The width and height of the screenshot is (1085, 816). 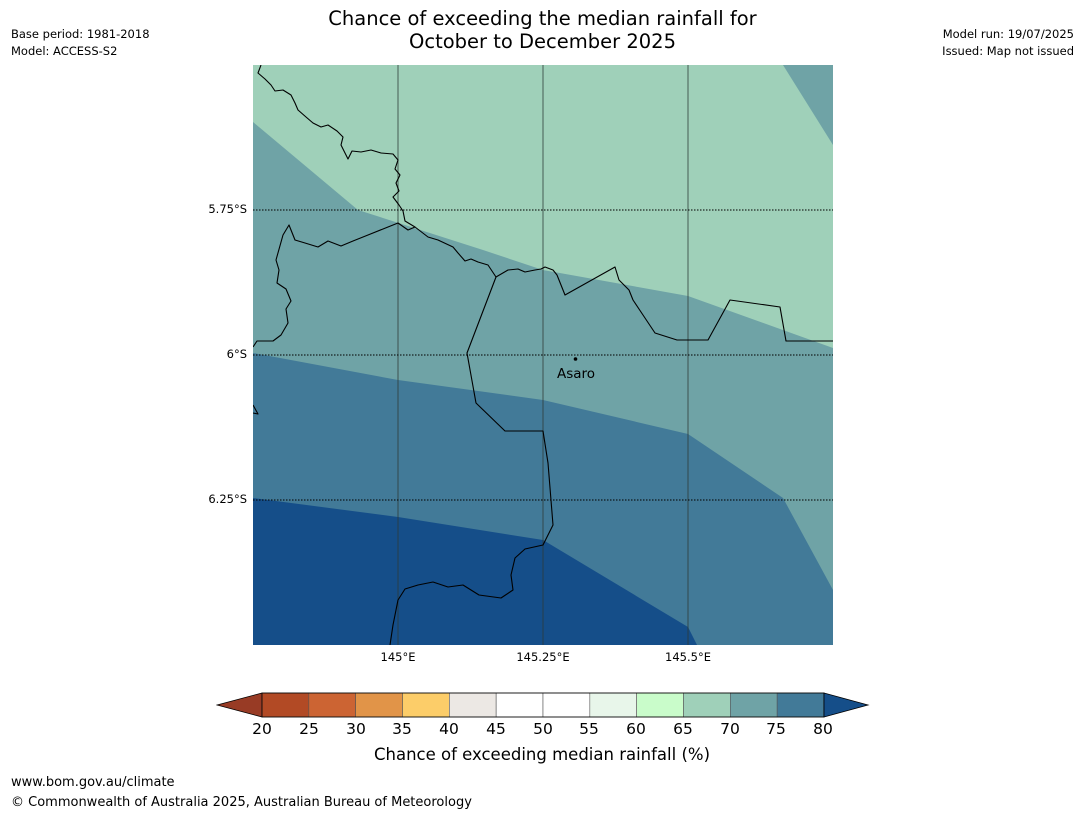 What do you see at coordinates (808, 105) in the screenshot?
I see `zone-70-75-corner` at bounding box center [808, 105].